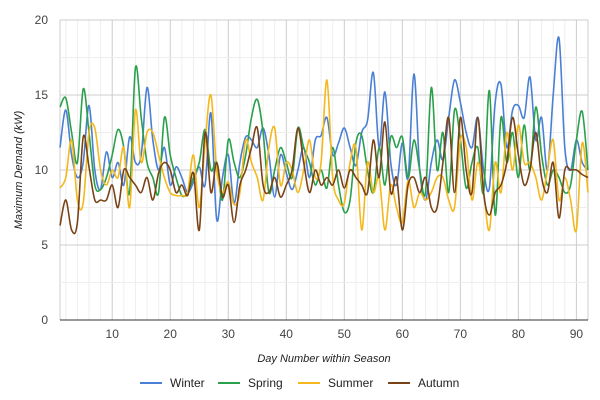 The width and height of the screenshot is (600, 400). What do you see at coordinates (42, 95) in the screenshot?
I see `y-tick-label: 15` at bounding box center [42, 95].